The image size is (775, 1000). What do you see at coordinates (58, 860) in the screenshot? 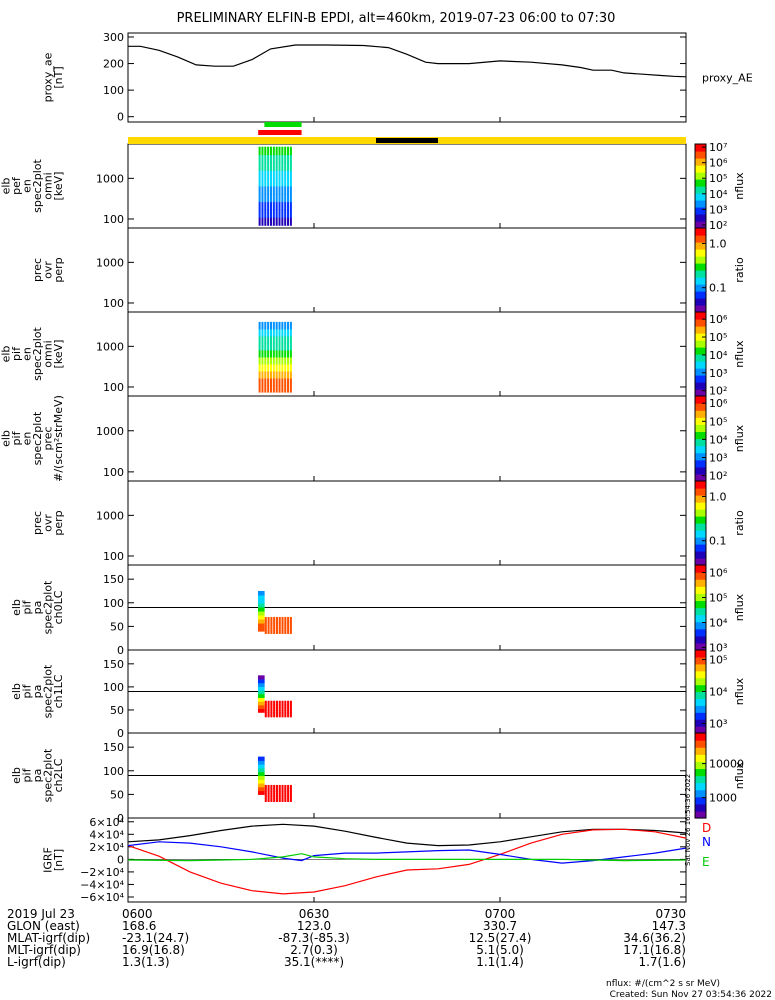
I see `y-label-line: [nT]` at bounding box center [58, 860].